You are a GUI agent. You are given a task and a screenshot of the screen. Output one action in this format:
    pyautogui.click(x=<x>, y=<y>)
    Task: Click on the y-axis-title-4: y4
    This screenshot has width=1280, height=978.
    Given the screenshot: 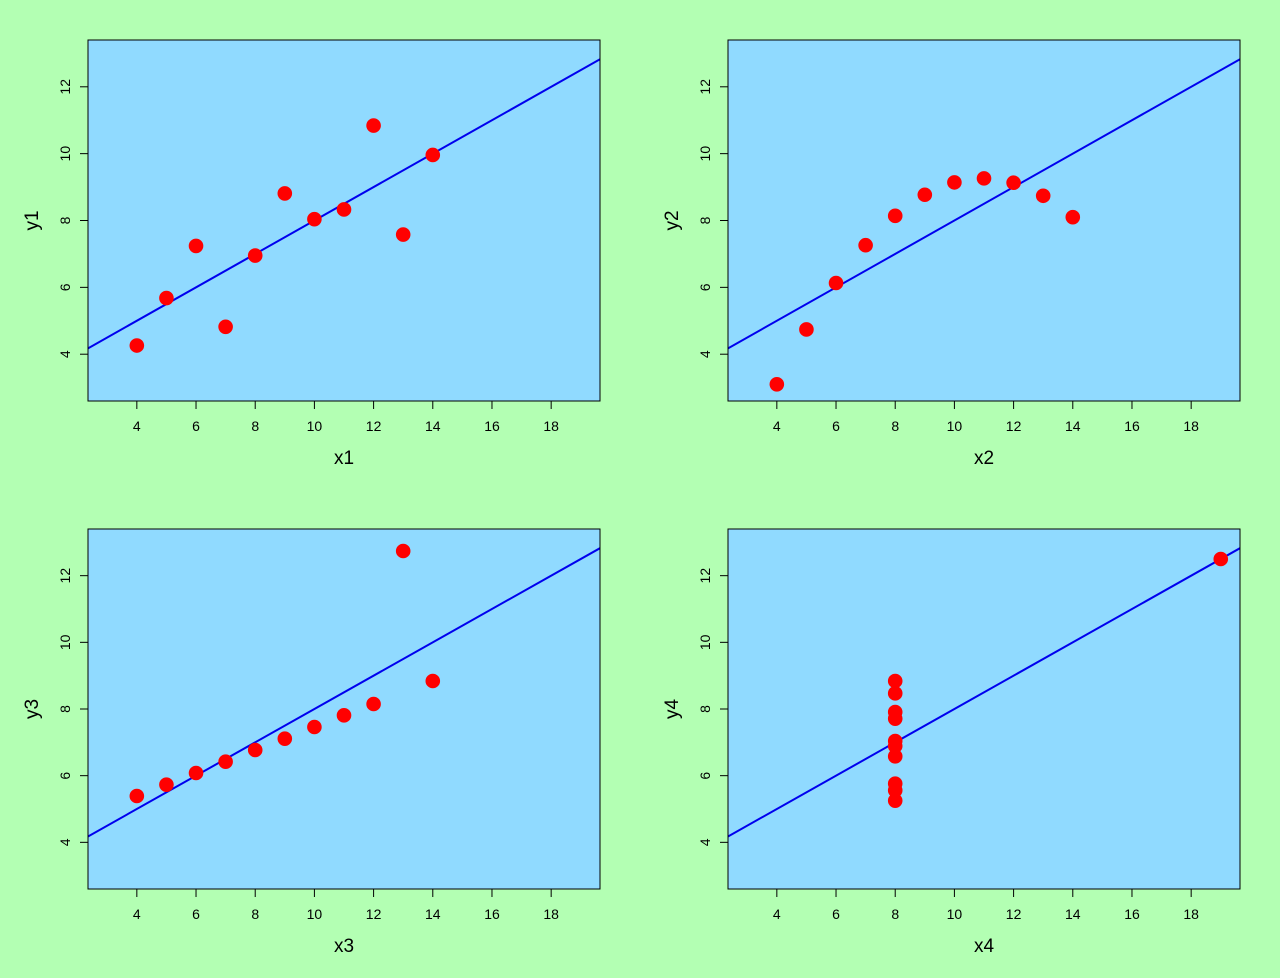 What is the action you would take?
    pyautogui.click(x=672, y=709)
    